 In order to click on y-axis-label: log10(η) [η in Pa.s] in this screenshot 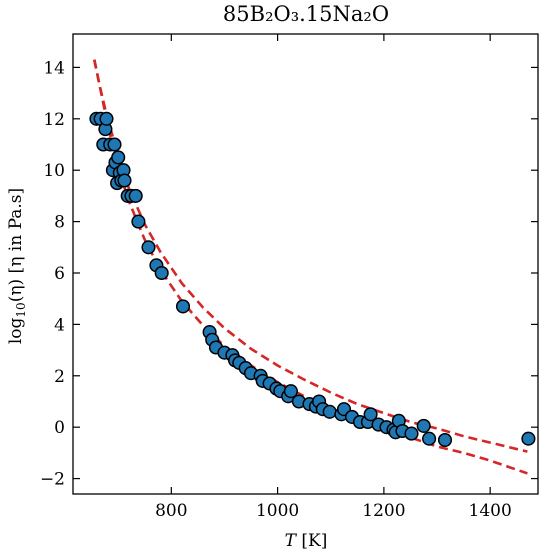, I will do `click(17, 266)`.